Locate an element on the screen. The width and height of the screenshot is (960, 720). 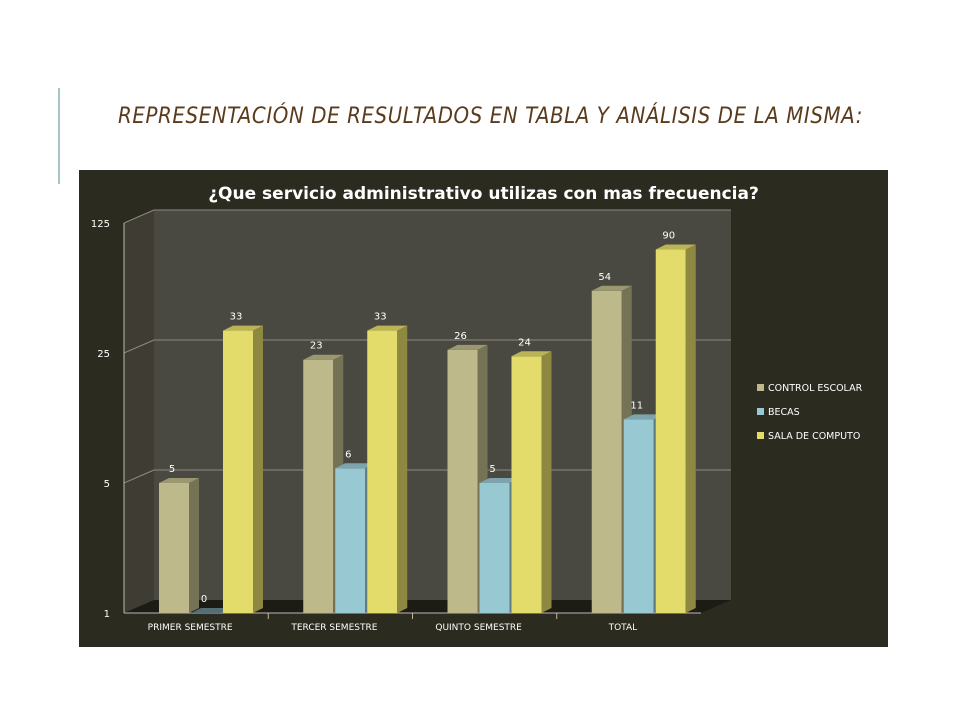
x-tick-label: TERCER SEMESTRE is located at coordinates (333, 628).